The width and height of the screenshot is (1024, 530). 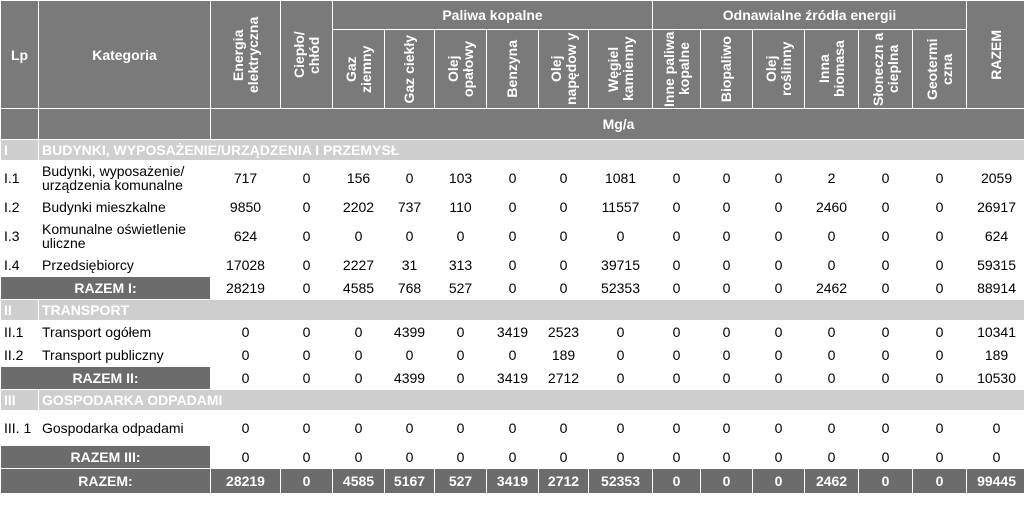 I want to click on value-cell: 2523, so click(x=563, y=332).